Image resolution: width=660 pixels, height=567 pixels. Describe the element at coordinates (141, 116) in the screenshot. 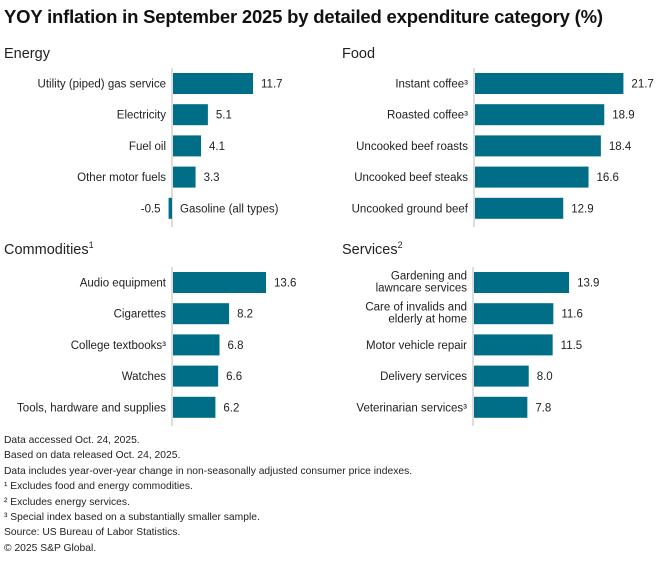

I see `category-label: Electricity` at that location.